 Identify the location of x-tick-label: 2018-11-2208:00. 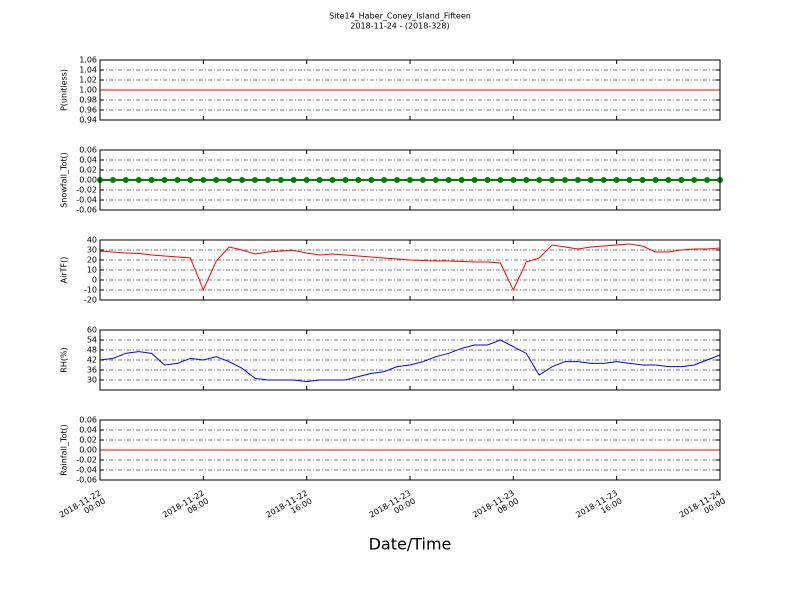
(185, 507).